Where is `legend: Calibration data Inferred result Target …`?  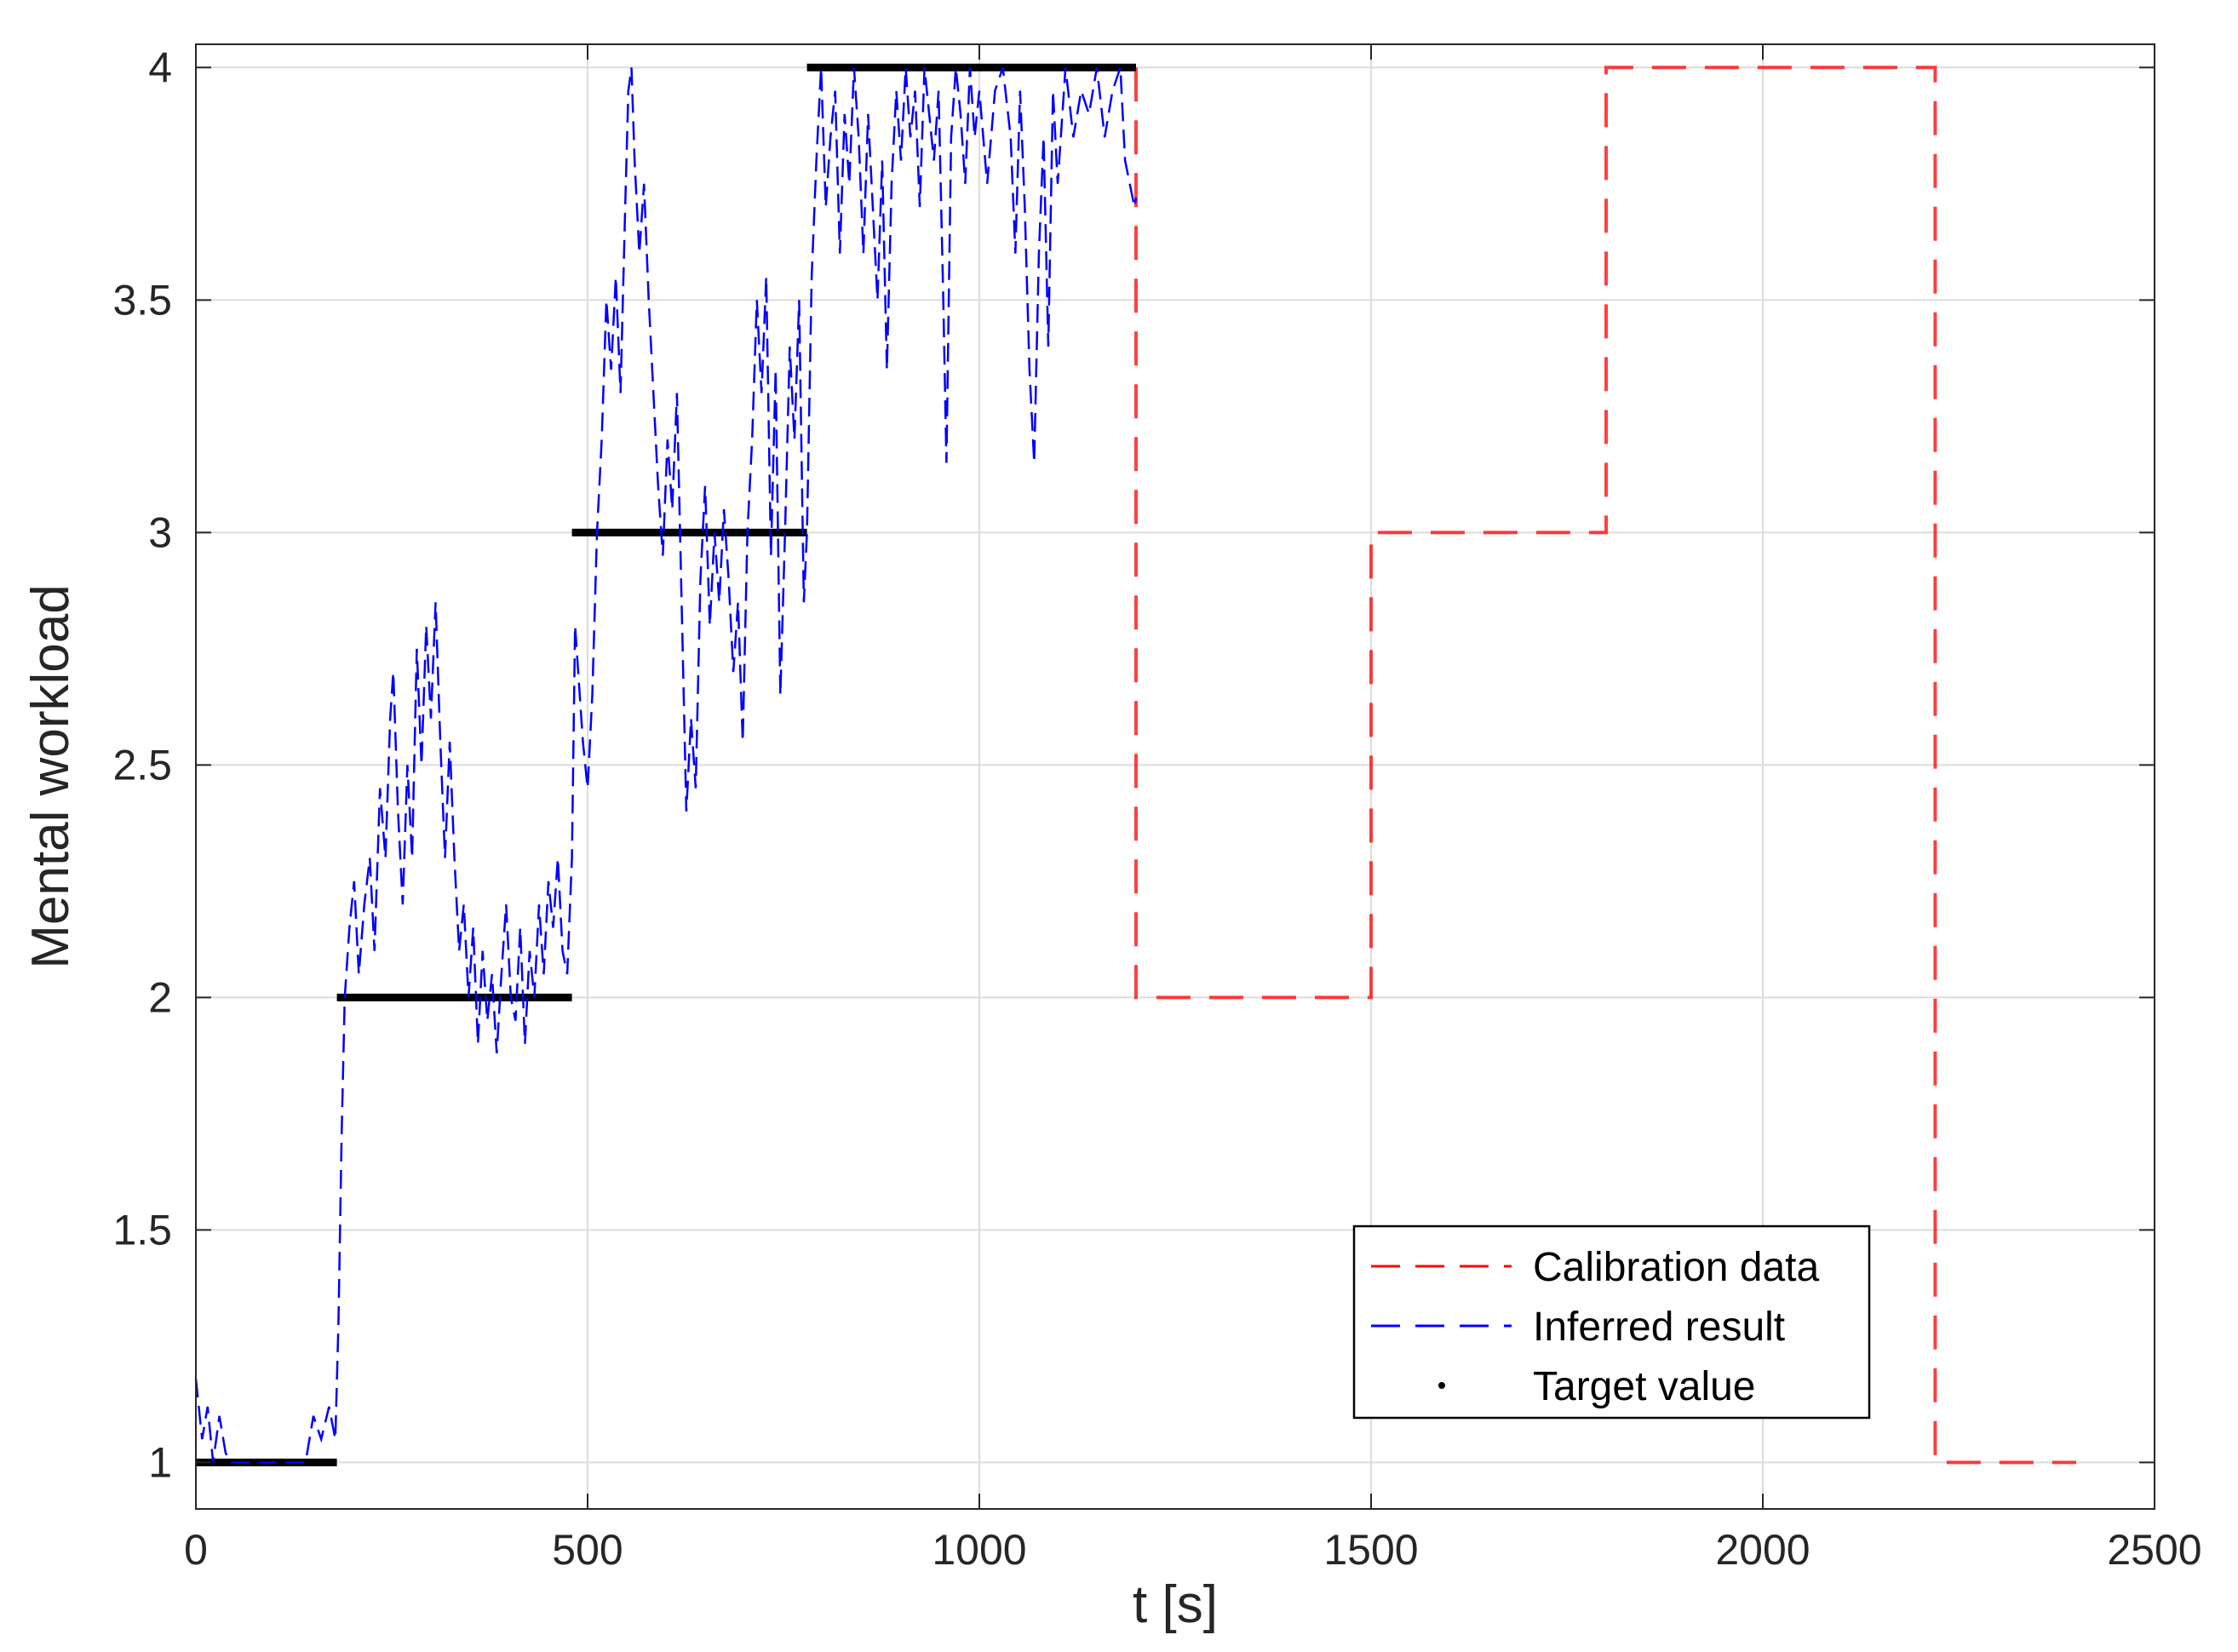 legend: Calibration data Inferred result Target … is located at coordinates (1611, 1322).